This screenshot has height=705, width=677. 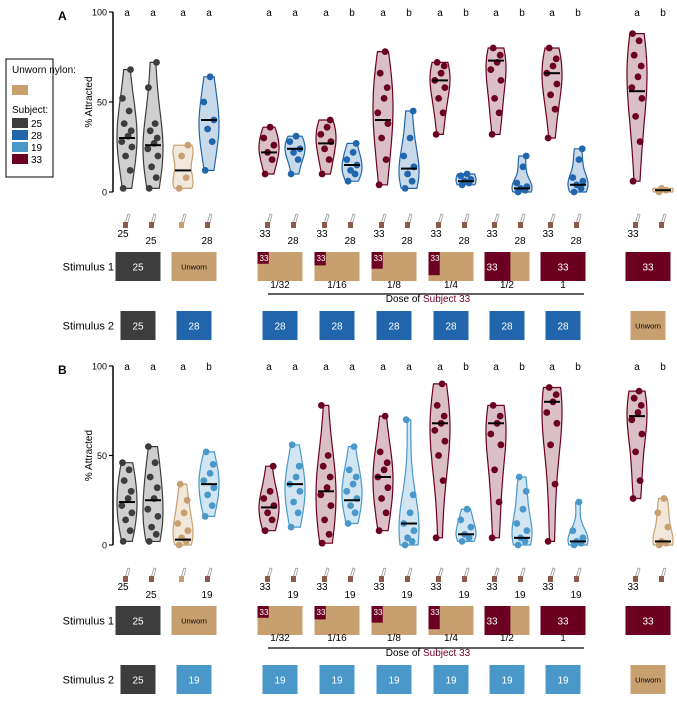 What do you see at coordinates (548, 234) in the screenshot?
I see `subject-num-left: 33` at bounding box center [548, 234].